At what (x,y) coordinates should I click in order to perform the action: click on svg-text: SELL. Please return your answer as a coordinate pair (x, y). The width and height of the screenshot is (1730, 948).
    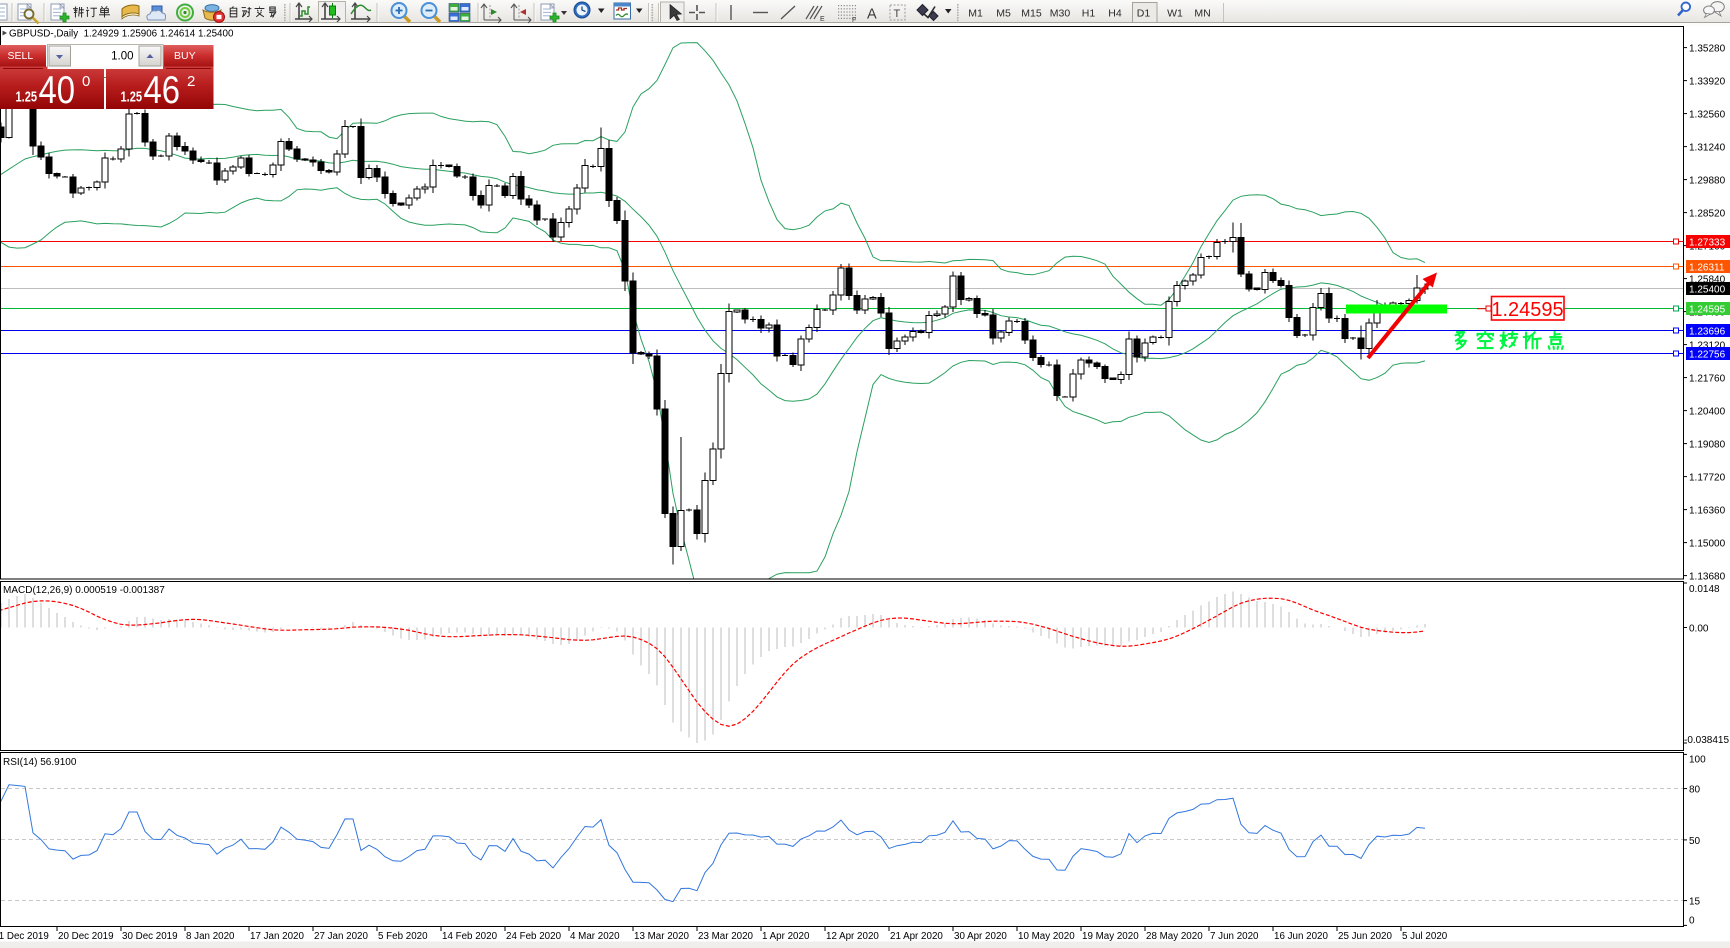
    Looking at the image, I should click on (21, 56).